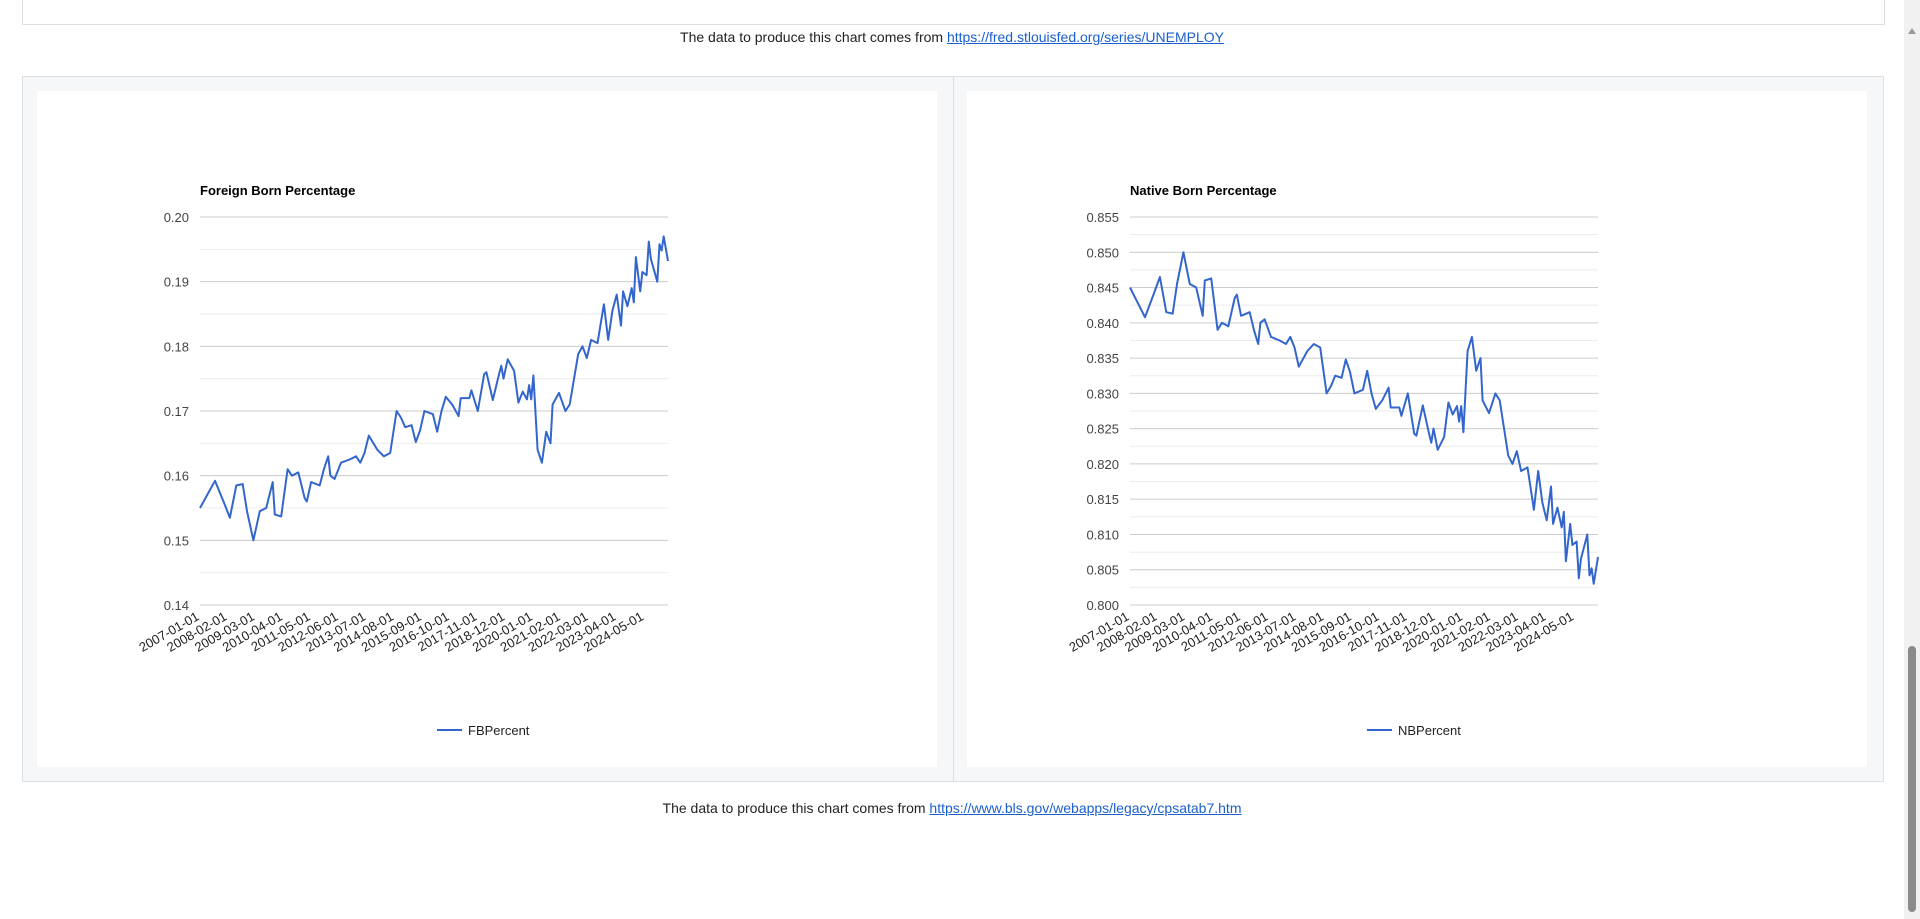 The width and height of the screenshot is (1920, 919). Describe the element at coordinates (1102, 605) in the screenshot. I see `y-tick-label: 0.800` at that location.